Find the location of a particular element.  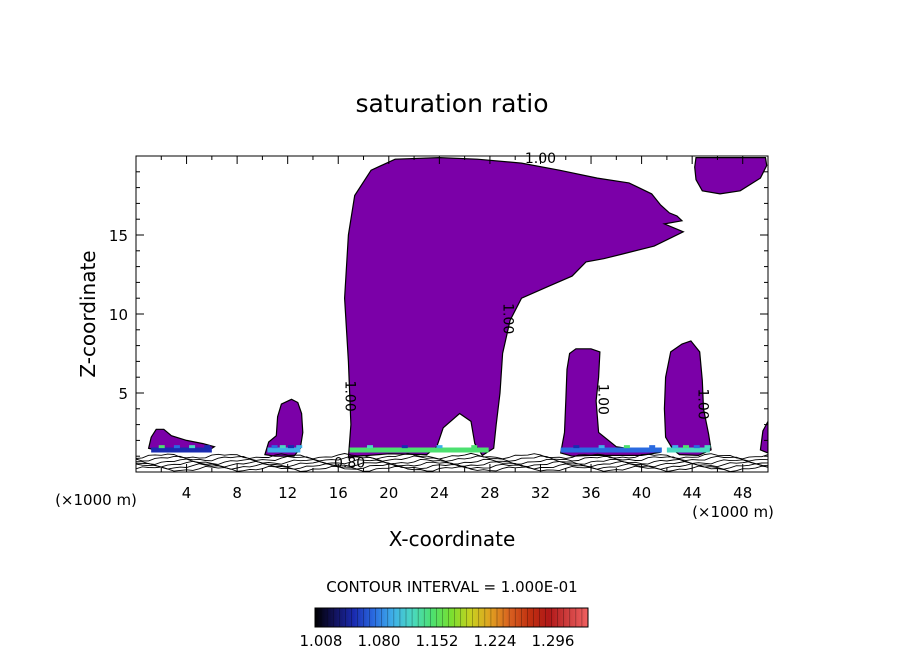

x-tick-label: 44 is located at coordinates (692, 493).